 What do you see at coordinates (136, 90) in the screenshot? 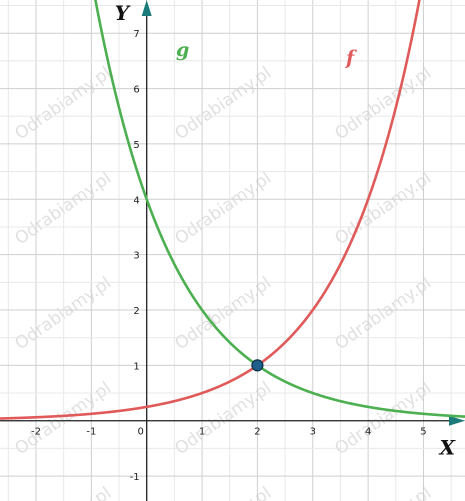
I see `y-tick-label: 6` at bounding box center [136, 90].